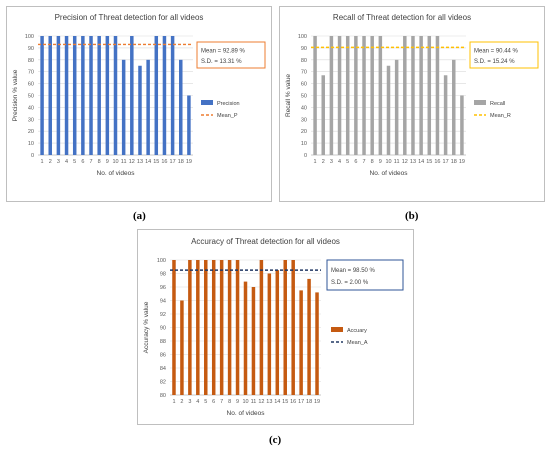 The image size is (550, 453). Describe the element at coordinates (163, 315) in the screenshot. I see `y-tick-label: 92` at that location.